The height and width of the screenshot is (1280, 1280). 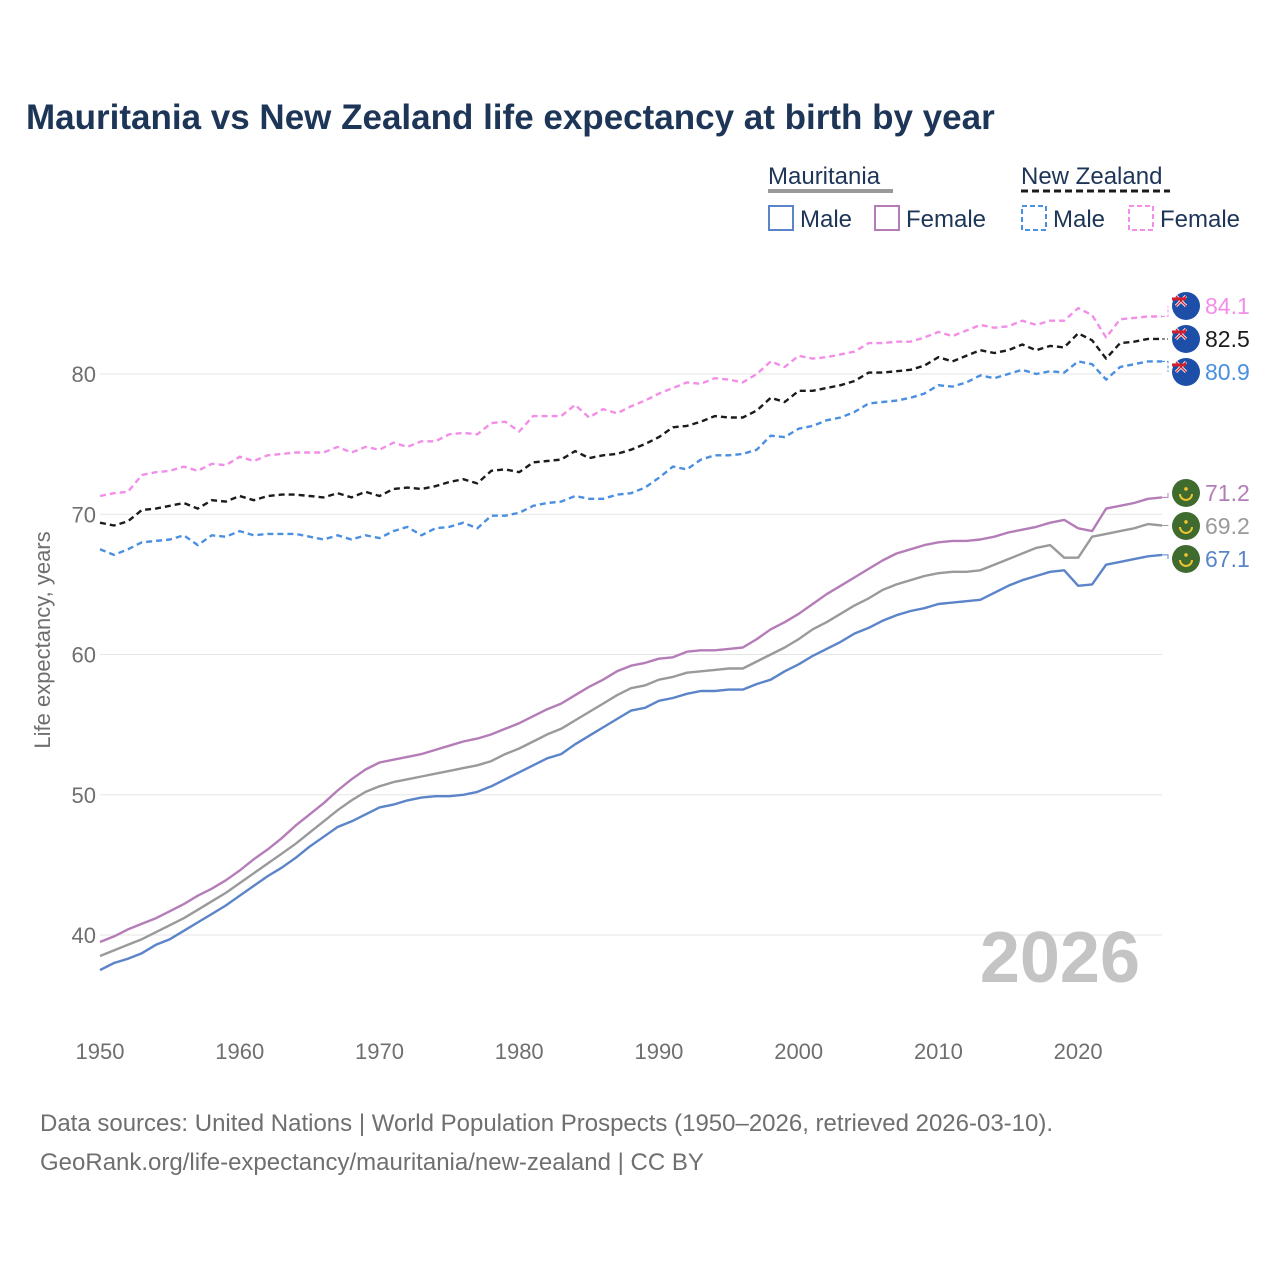 I want to click on series-line-new-zealand-male, so click(x=630, y=458).